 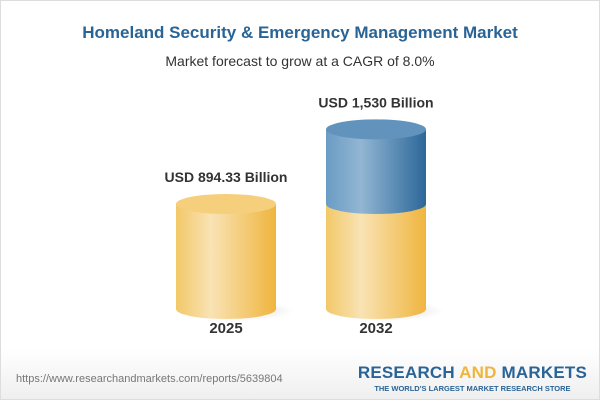 What do you see at coordinates (225, 328) in the screenshot?
I see `category-label: 2025` at bounding box center [225, 328].